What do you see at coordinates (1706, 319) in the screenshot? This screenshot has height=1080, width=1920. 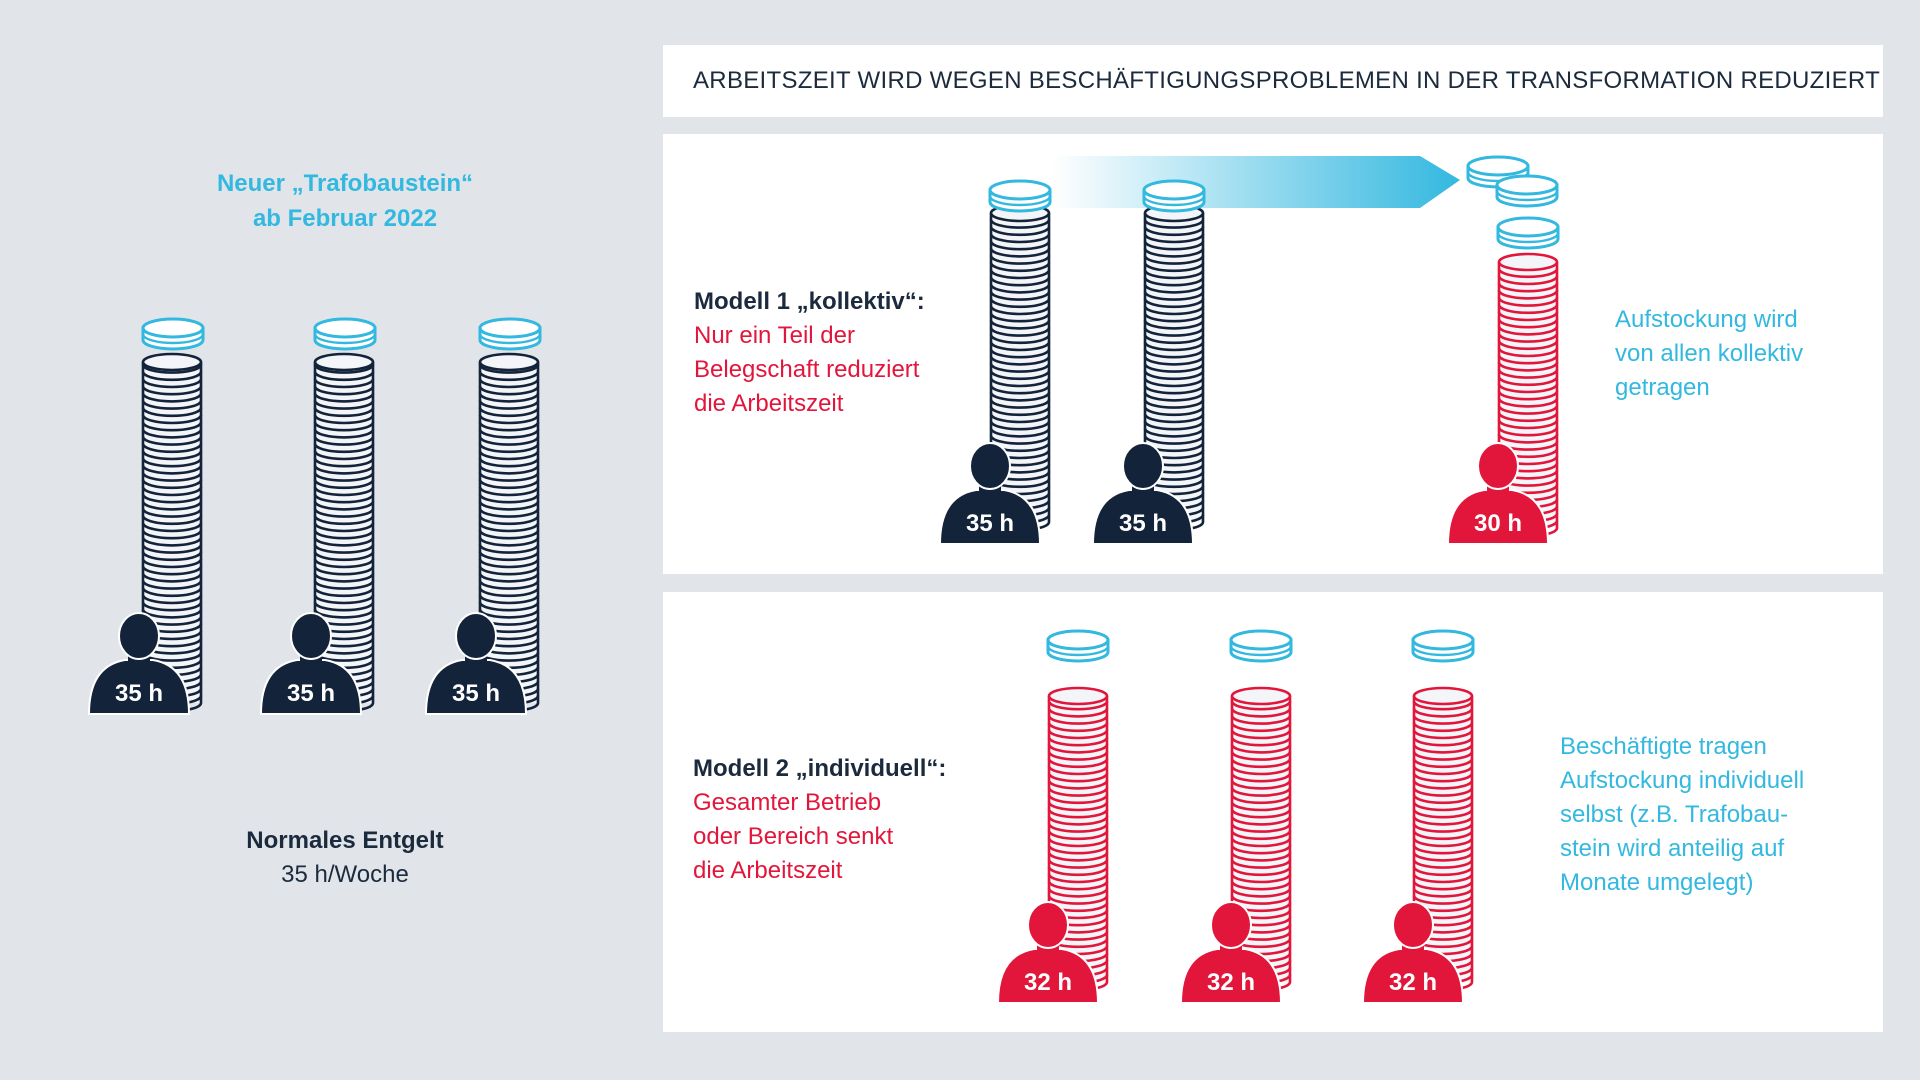 I see `model1-note-line: Aufstockung wird` at bounding box center [1706, 319].